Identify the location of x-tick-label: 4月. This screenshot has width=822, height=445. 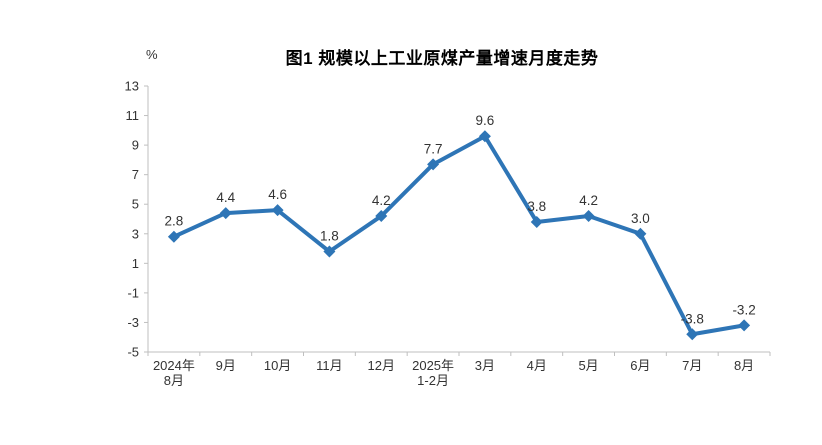
(537, 365).